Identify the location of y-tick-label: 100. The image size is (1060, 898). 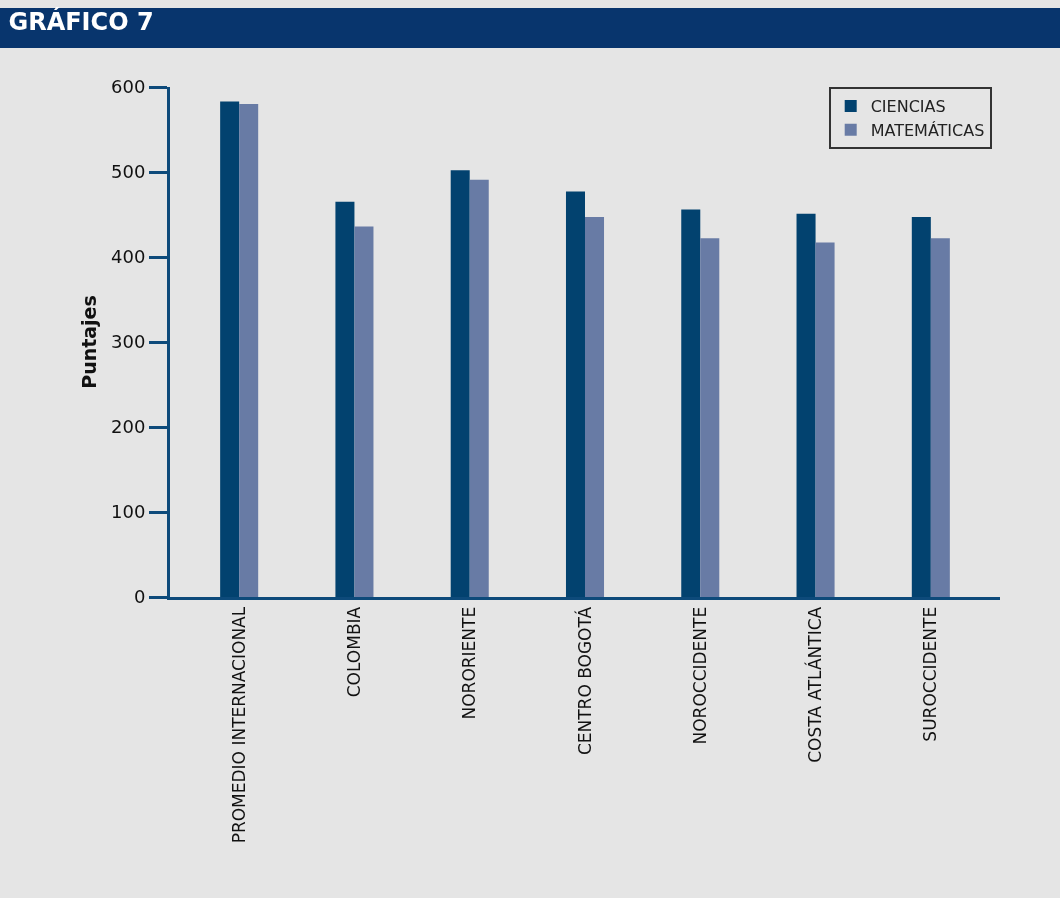
(128, 512).